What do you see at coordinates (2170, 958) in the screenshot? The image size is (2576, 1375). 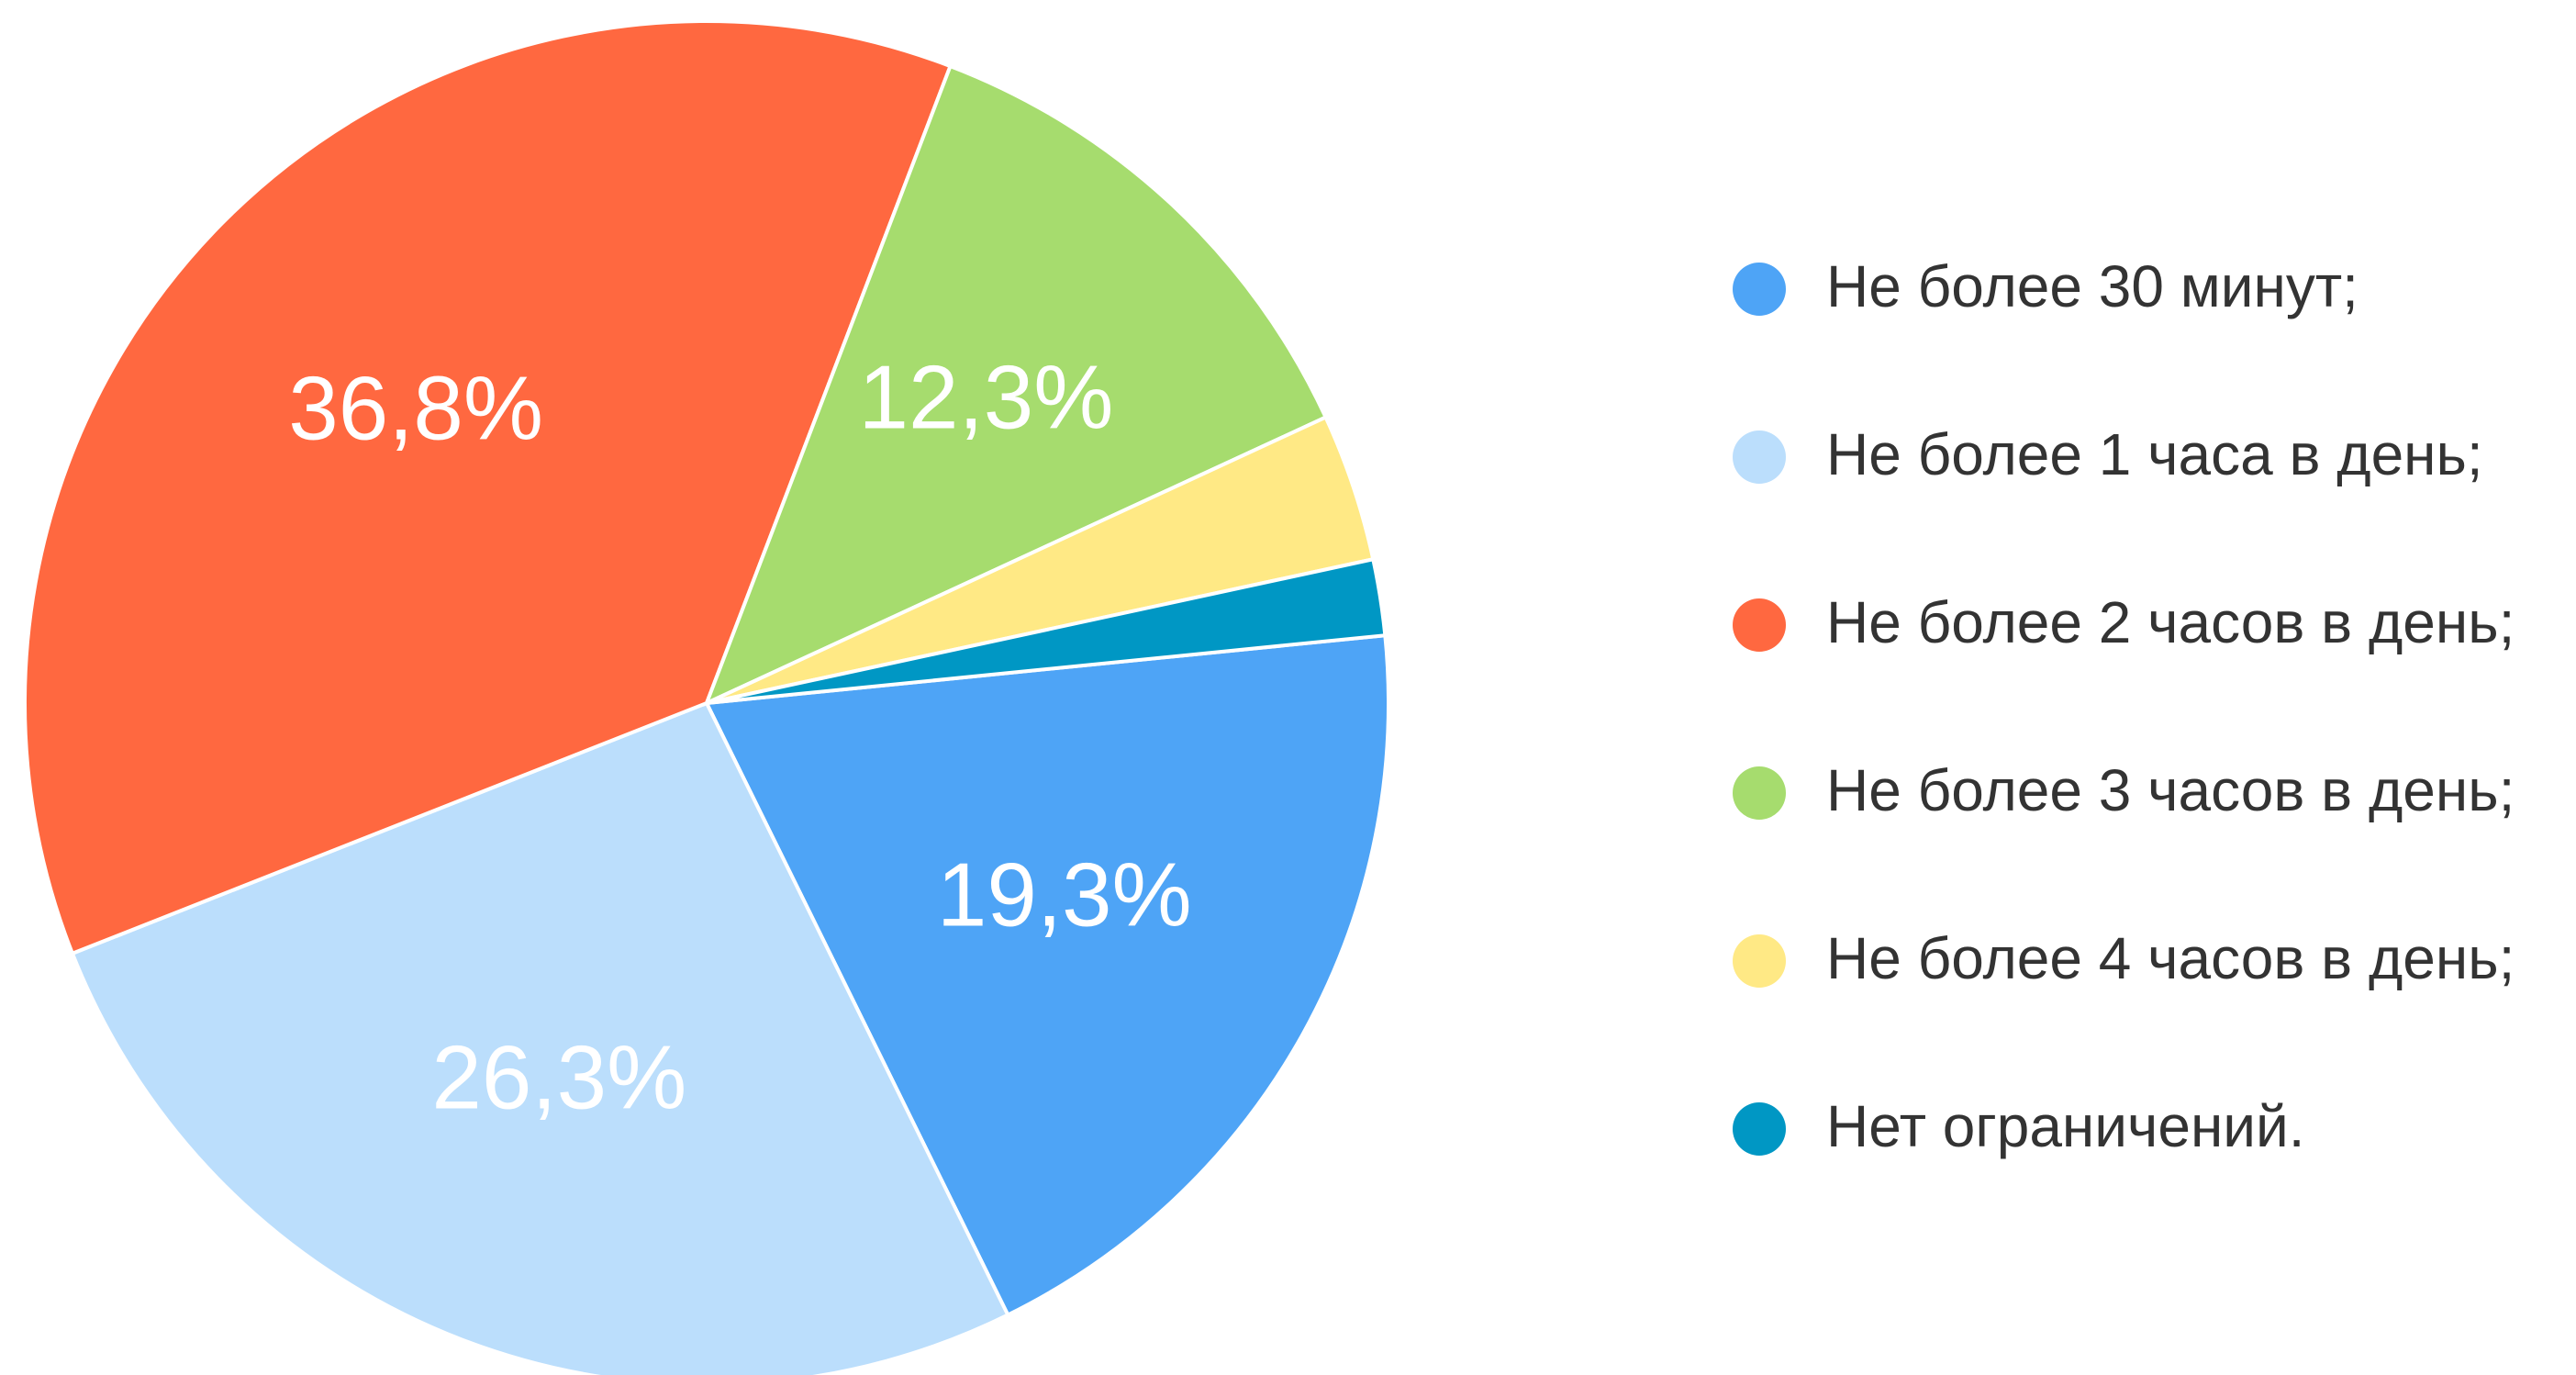 I see `legend-label: Не более 4 часов в день;` at bounding box center [2170, 958].